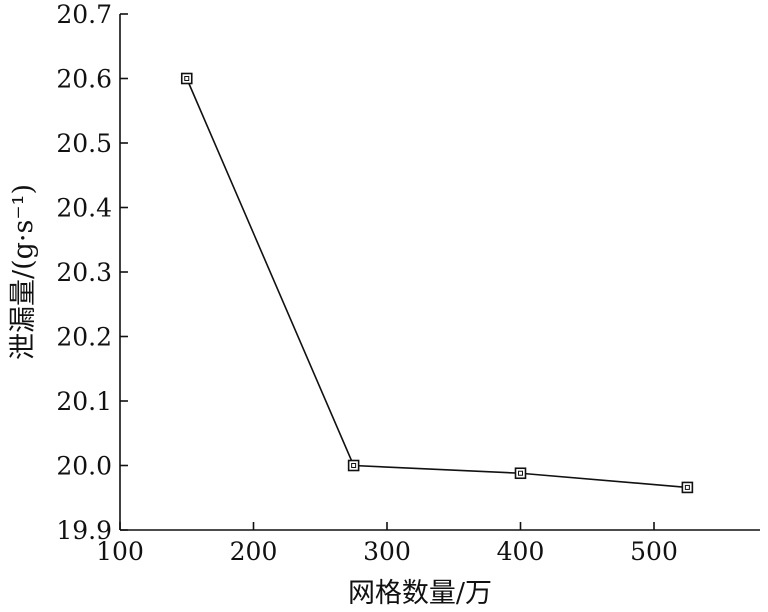 The width and height of the screenshot is (768, 612). I want to click on x-tick-label: 200, so click(254, 551).